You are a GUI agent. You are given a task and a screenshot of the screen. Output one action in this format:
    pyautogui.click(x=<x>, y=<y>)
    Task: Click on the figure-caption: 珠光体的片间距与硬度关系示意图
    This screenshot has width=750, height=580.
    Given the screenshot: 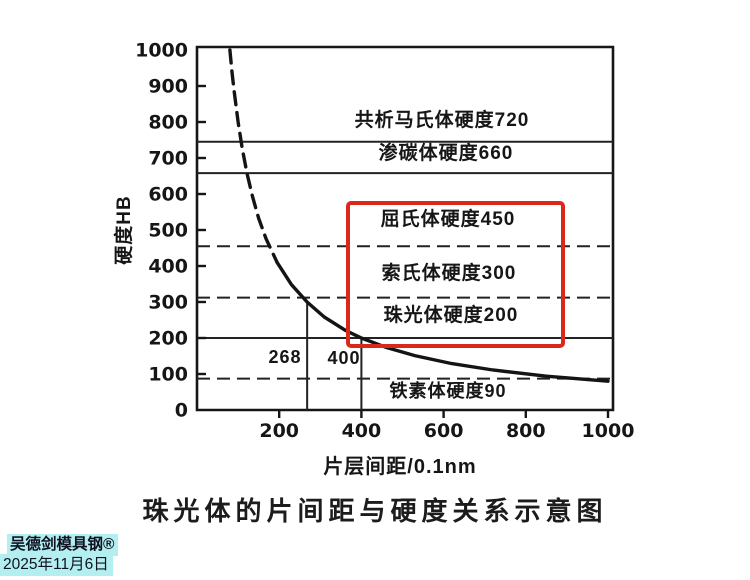 What is the action you would take?
    pyautogui.click(x=375, y=511)
    